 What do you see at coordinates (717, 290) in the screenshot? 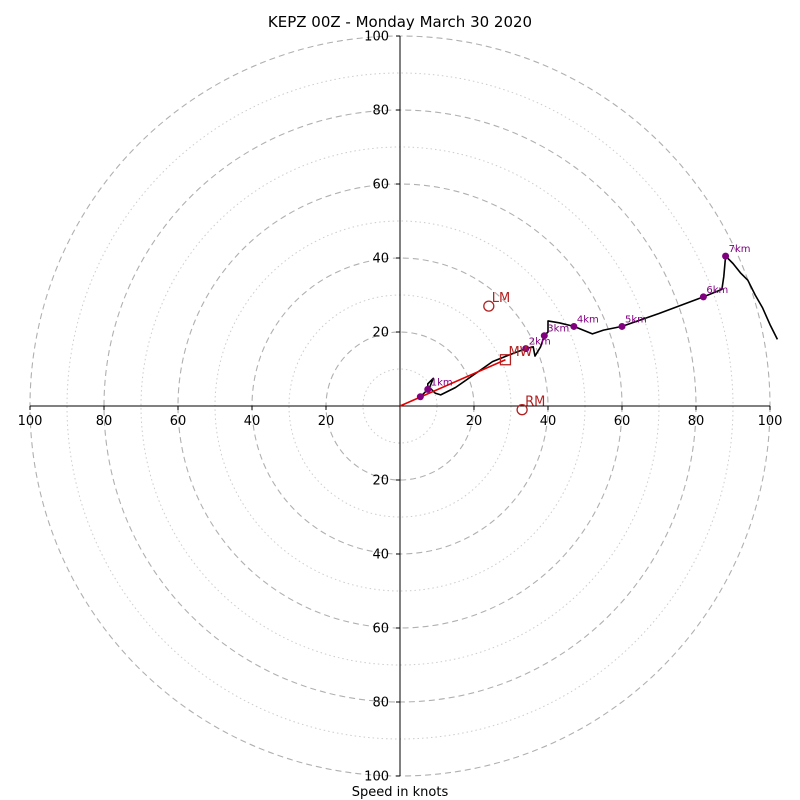
I see `height-marker-label: 6km` at bounding box center [717, 290].